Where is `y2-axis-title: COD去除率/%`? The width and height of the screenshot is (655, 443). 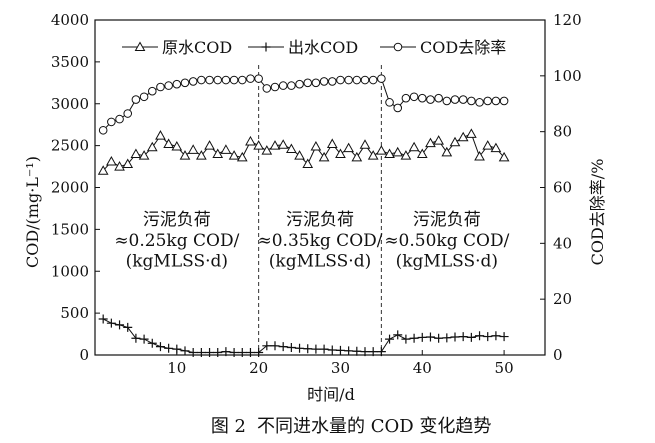 y2-axis-title: COD去除率/% is located at coordinates (597, 212).